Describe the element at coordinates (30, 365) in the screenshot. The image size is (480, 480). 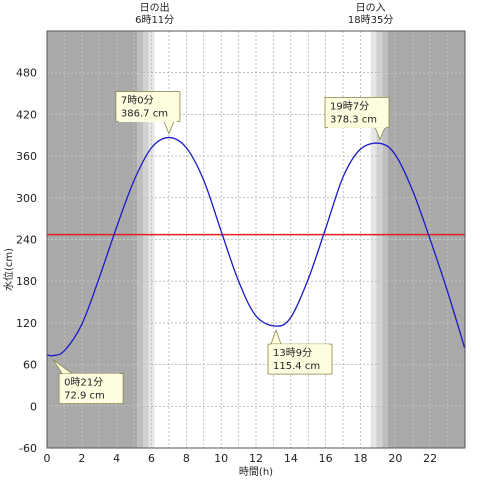
I see `y-tick-label: 60` at that location.